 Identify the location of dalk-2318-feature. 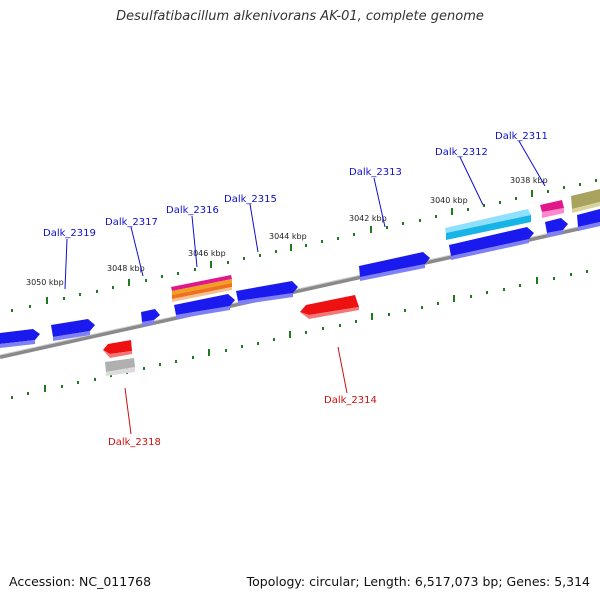
(117, 349).